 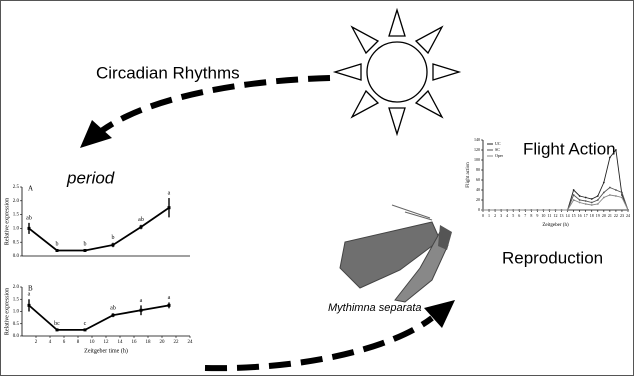 What do you see at coordinates (574, 215) in the screenshot?
I see `x-tick-label: 15` at bounding box center [574, 215].